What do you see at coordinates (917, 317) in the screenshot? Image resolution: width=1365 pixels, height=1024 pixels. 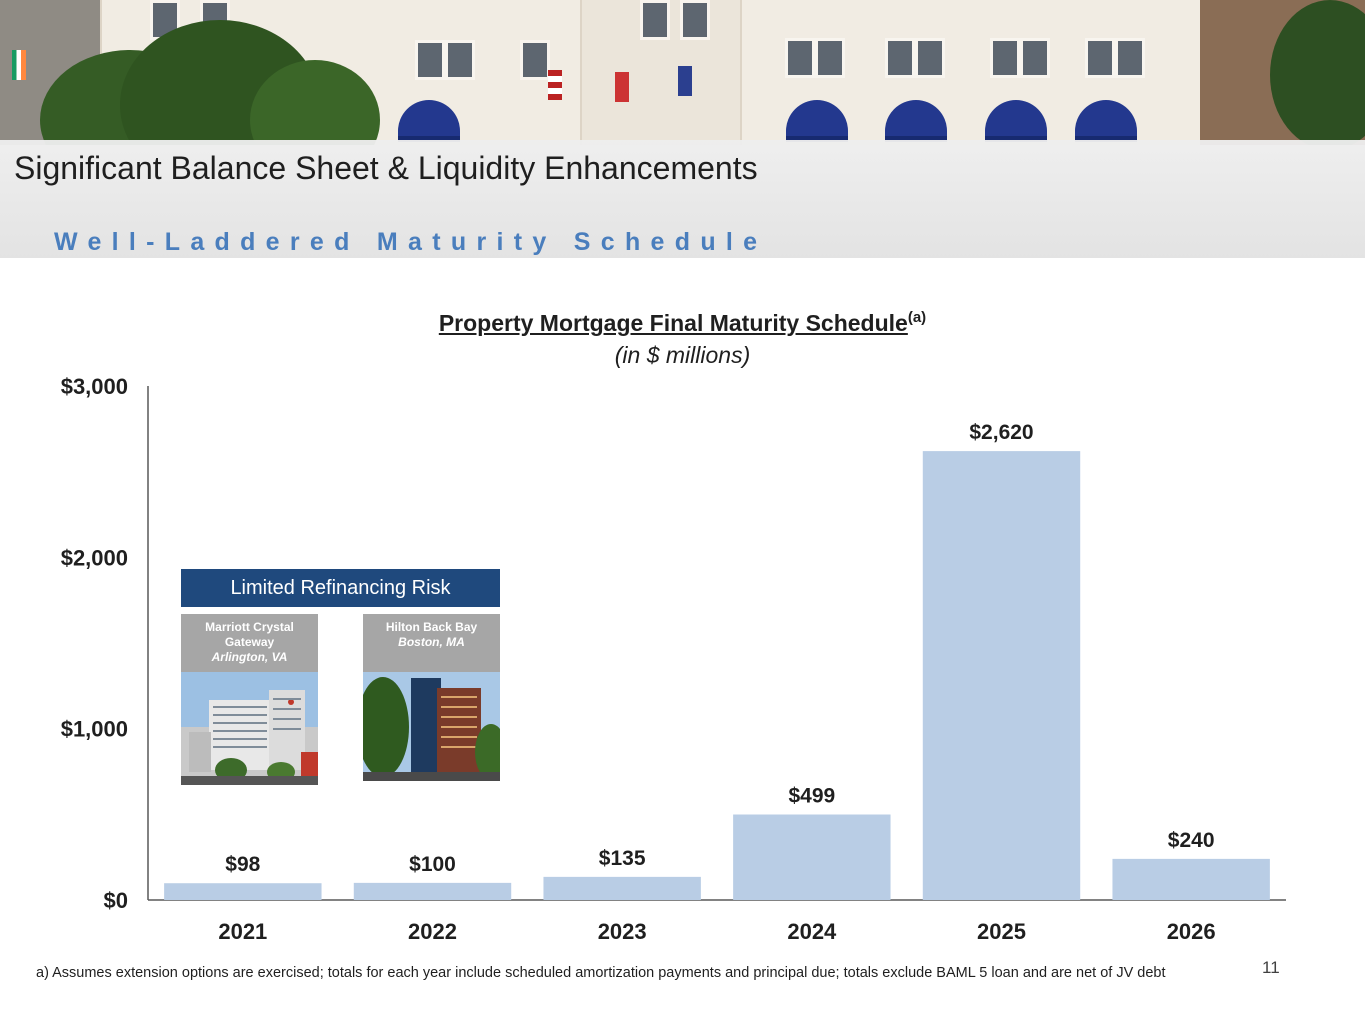 I see `chart-title-footnote-marker: (a)` at bounding box center [917, 317].